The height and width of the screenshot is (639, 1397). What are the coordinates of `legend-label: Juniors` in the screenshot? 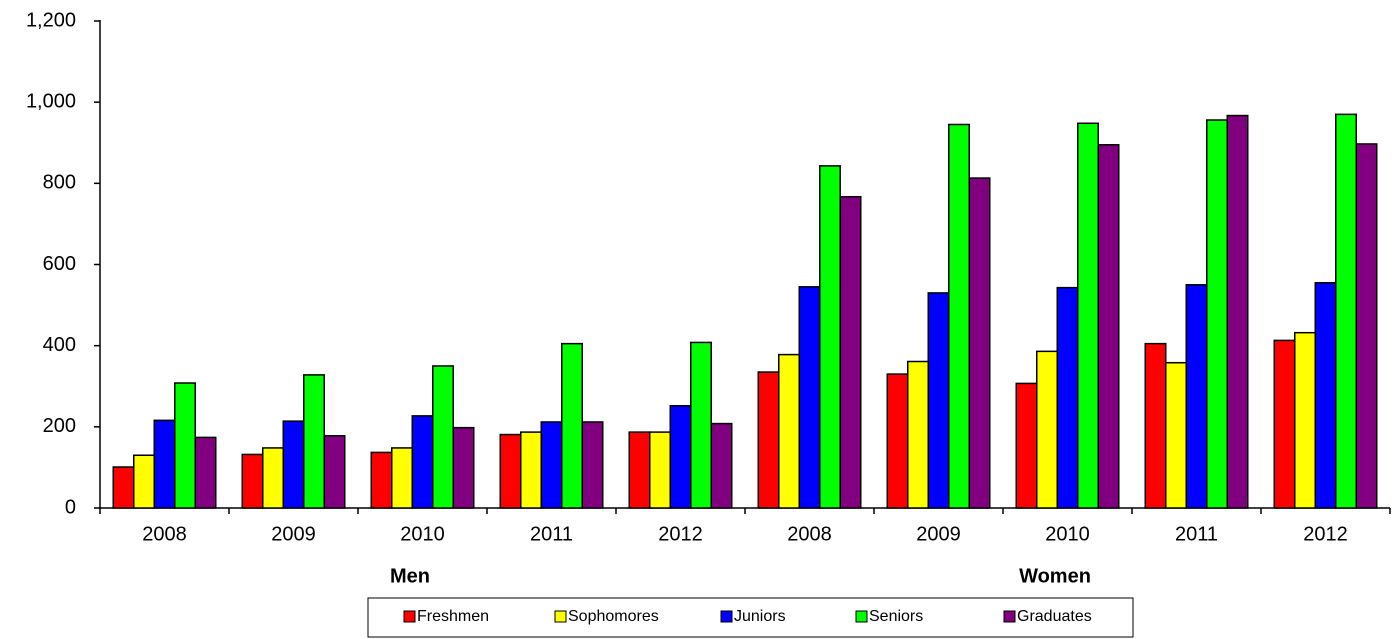 It's located at (760, 616).